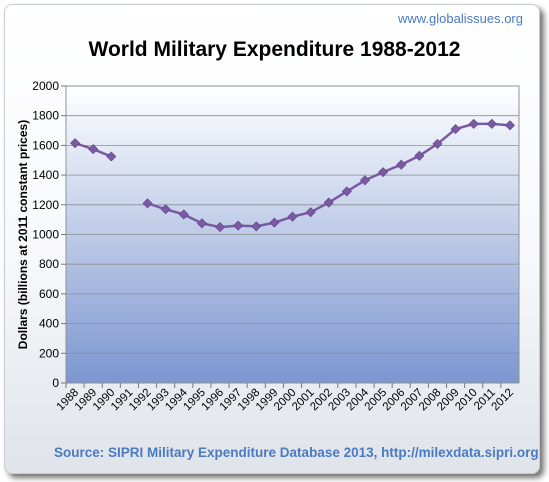 Image resolution: width=549 pixels, height=482 pixels. What do you see at coordinates (419, 155) in the screenshot?
I see `data-point-2007` at bounding box center [419, 155].